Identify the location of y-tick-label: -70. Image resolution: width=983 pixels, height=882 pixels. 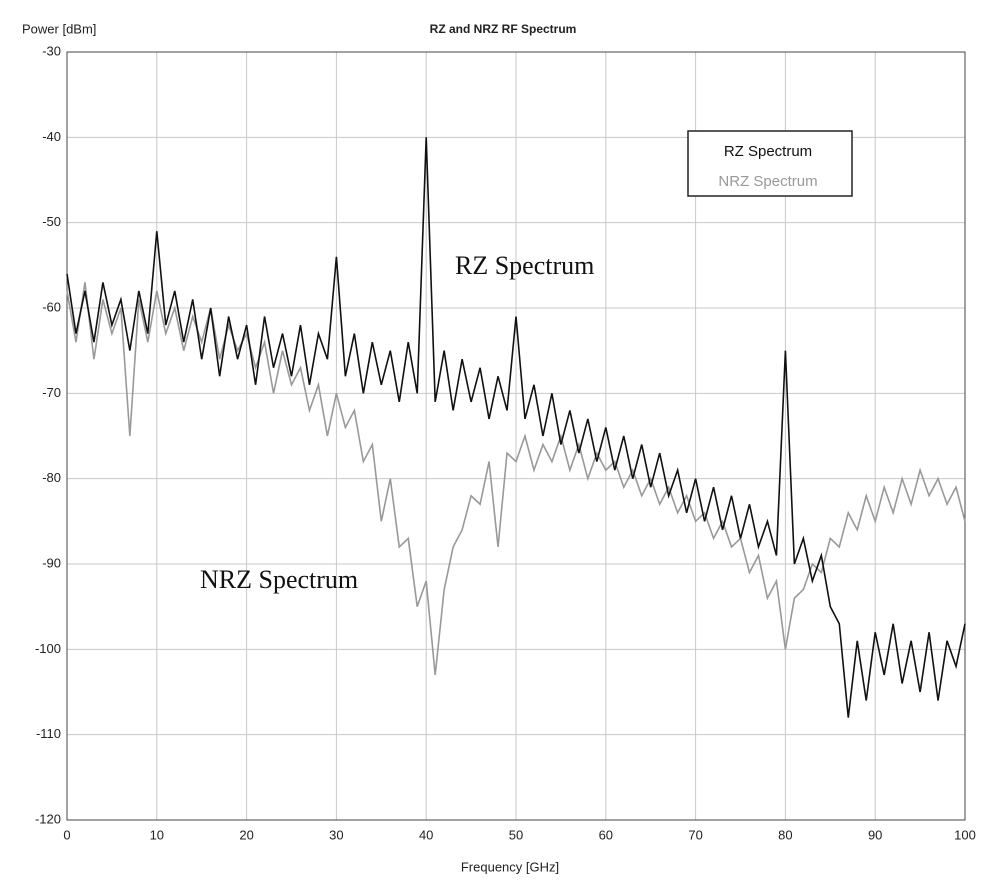
(51, 392).